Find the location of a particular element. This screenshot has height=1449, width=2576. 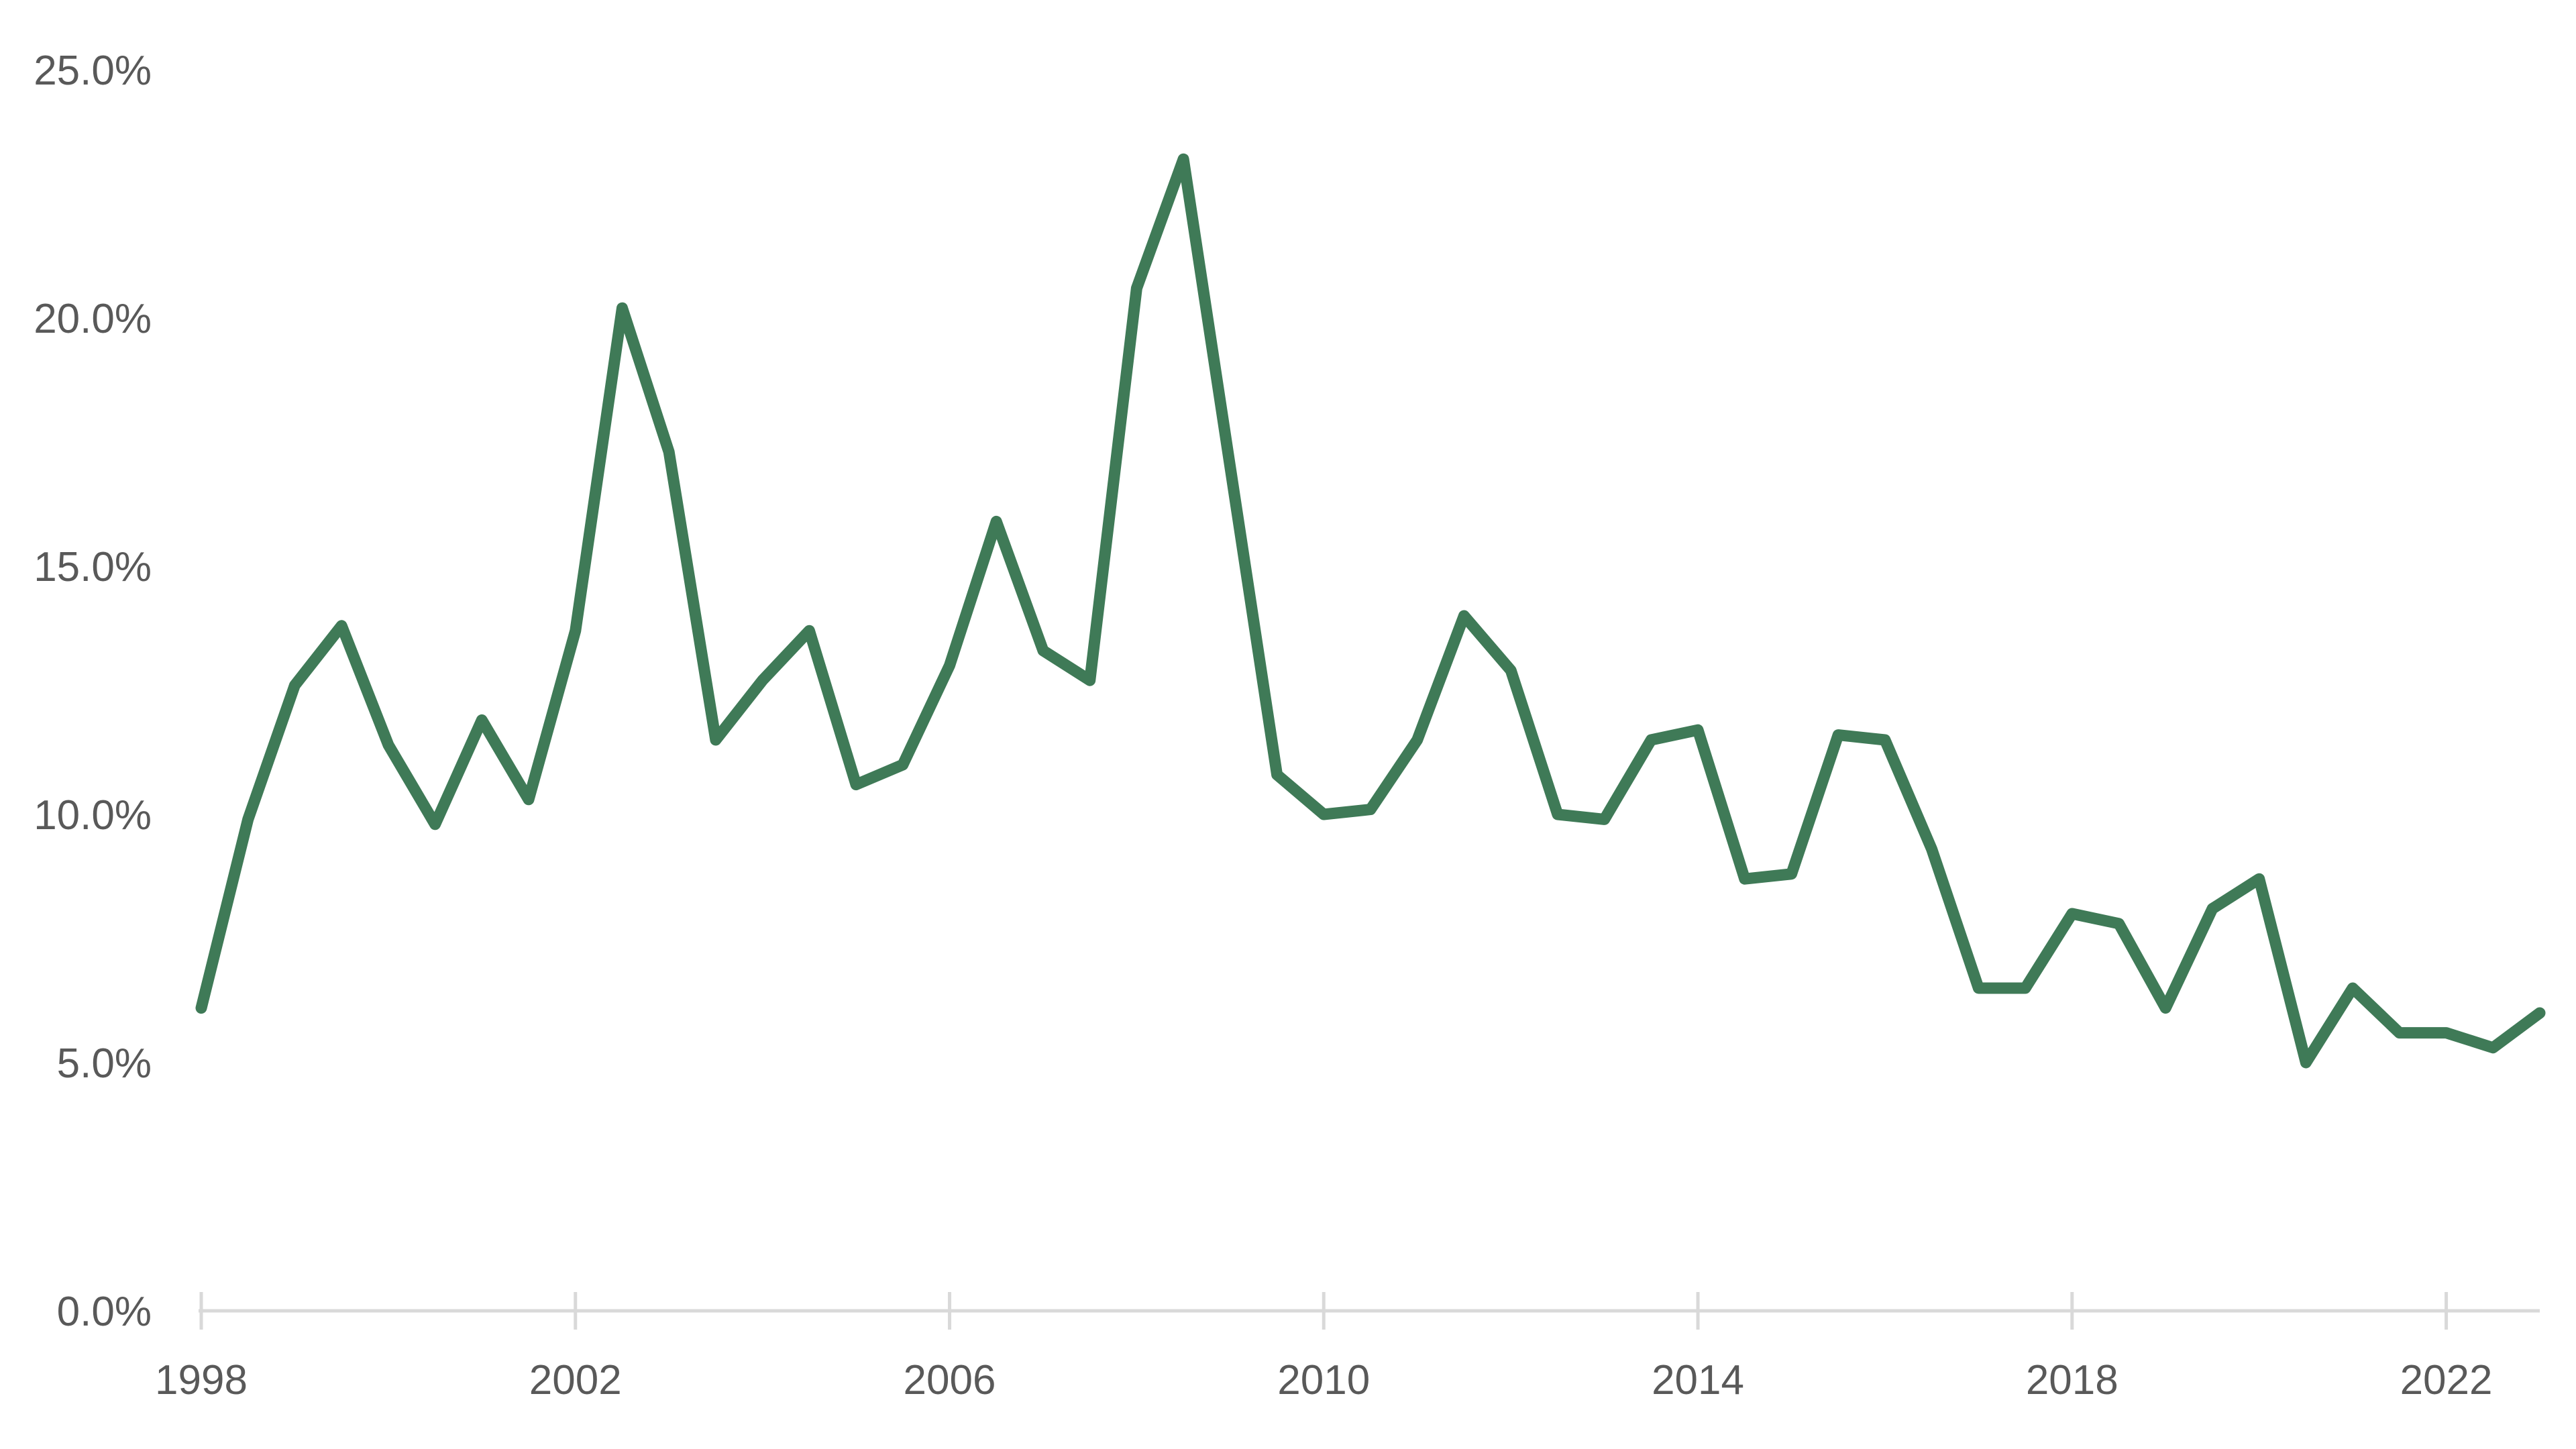

x-tick-label: 1998 is located at coordinates (201, 1380).